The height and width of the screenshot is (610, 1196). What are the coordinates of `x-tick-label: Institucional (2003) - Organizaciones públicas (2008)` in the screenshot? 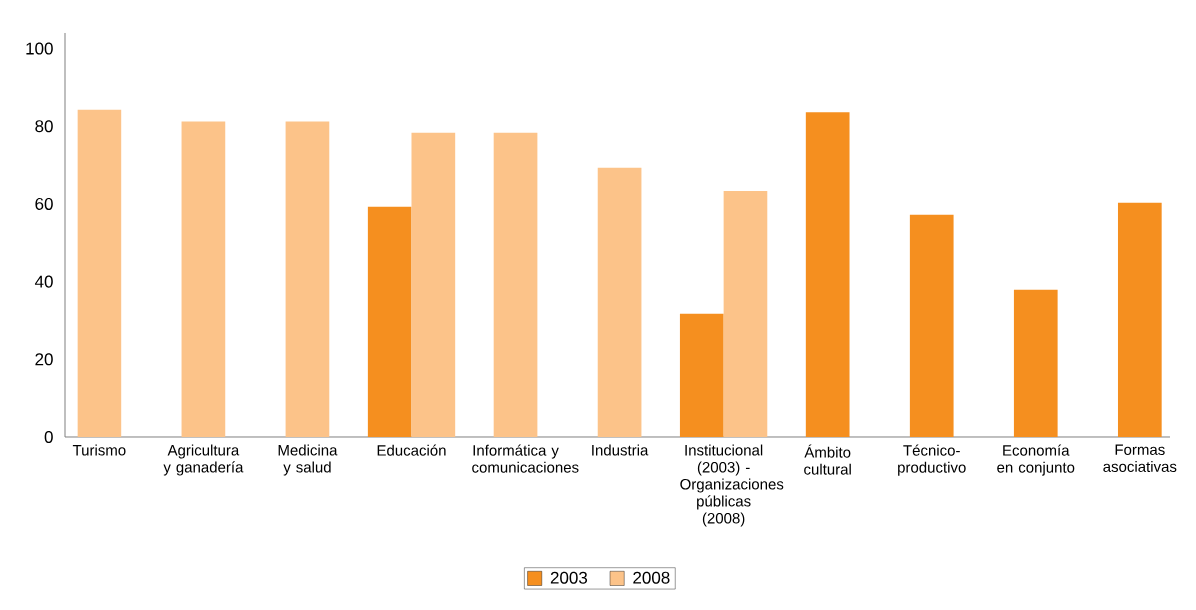 It's located at (732, 485).